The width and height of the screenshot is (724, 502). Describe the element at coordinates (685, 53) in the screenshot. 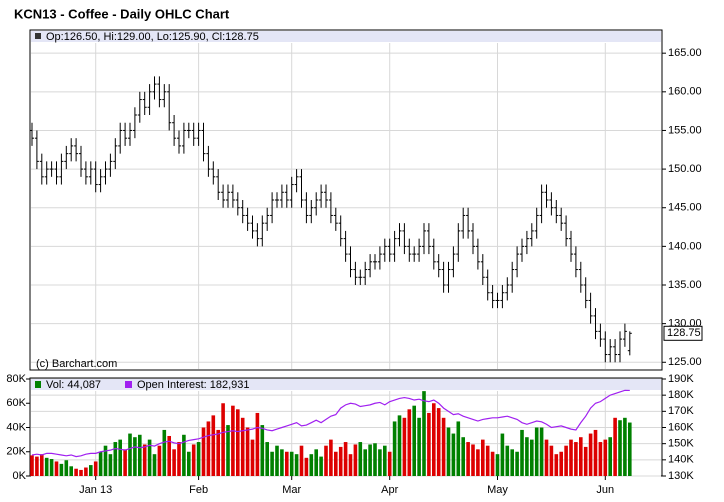

I see `y-tick-label: 165.00` at that location.